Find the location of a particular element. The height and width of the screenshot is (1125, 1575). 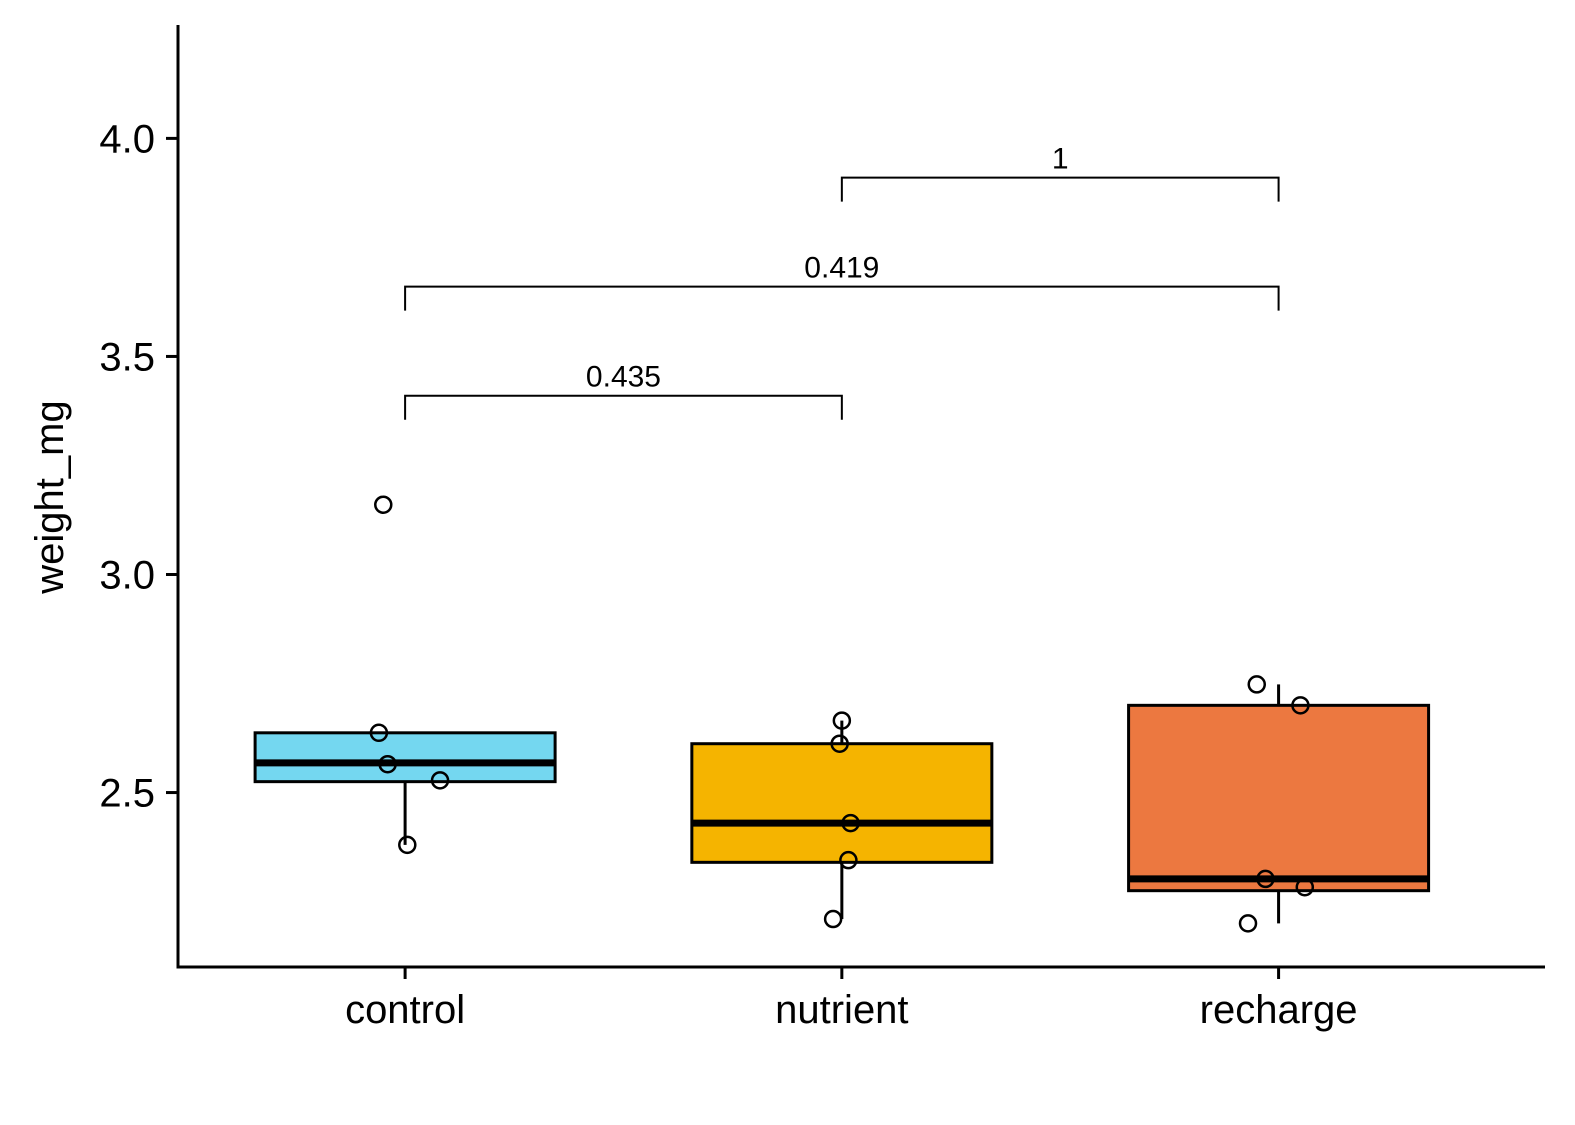

comparison-control-recharge: 0.419 is located at coordinates (842, 281).